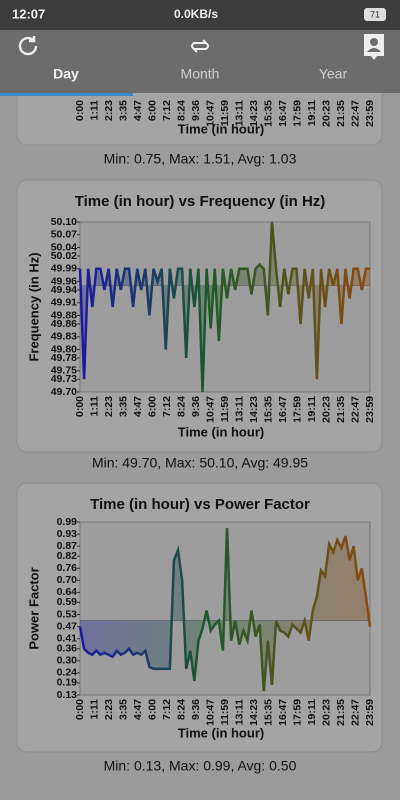 The height and width of the screenshot is (800, 400). Describe the element at coordinates (64, 349) in the screenshot. I see `y-tick-label: 49.80` at that location.